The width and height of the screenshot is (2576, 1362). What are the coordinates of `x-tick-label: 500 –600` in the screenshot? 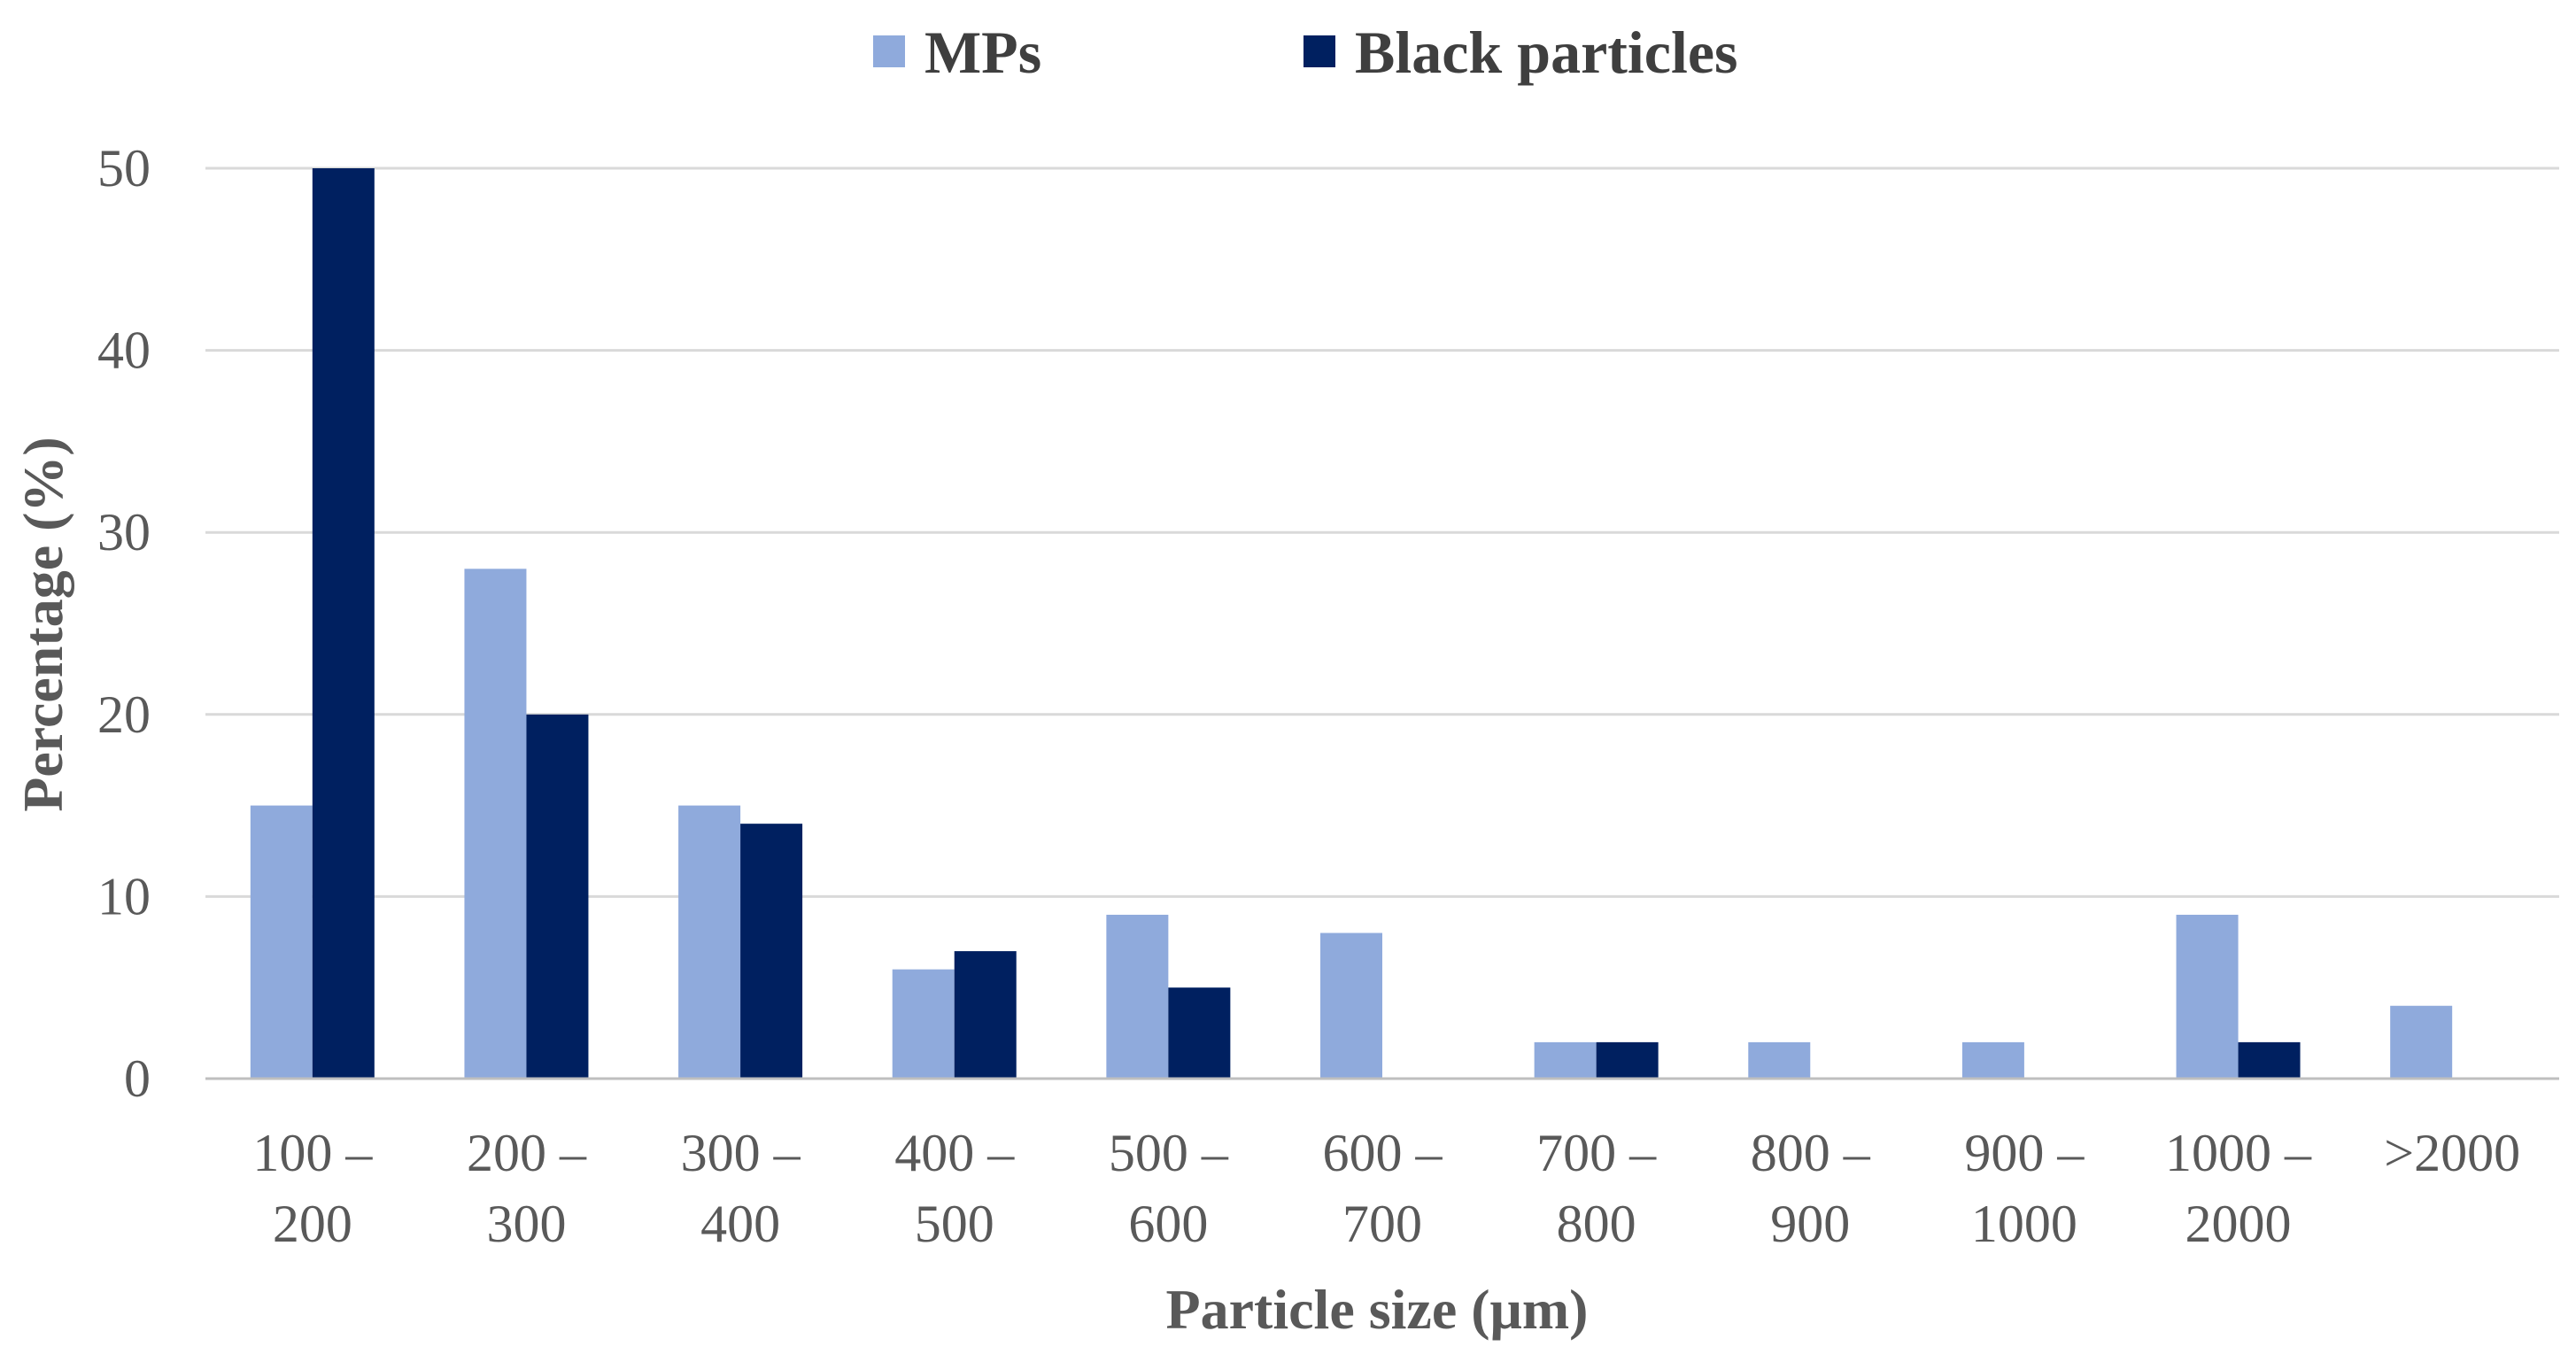 It's located at (1169, 1188).